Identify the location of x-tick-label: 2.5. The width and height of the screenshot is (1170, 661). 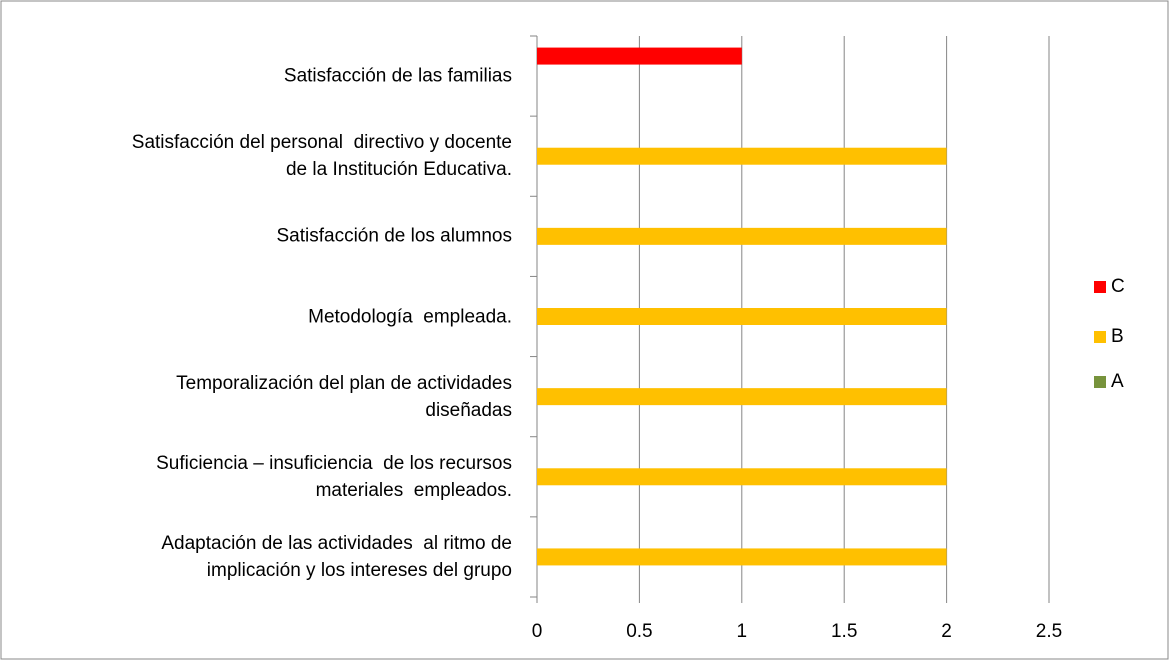
(1049, 631).